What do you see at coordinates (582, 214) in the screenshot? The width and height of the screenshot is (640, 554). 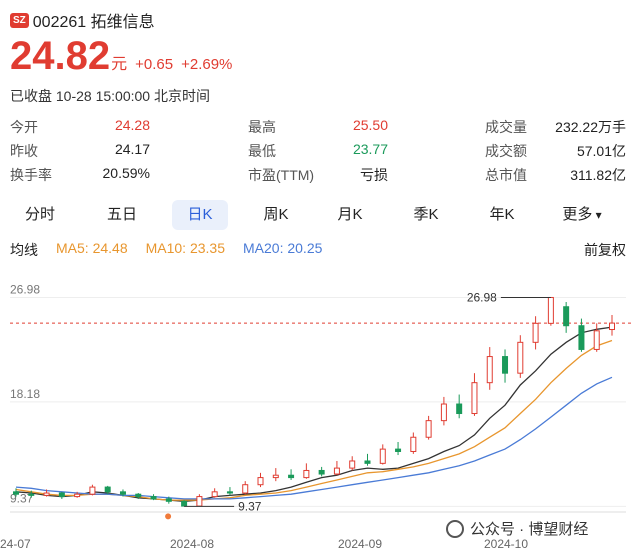 I see `tab-7: 更多 ▾` at bounding box center [582, 214].